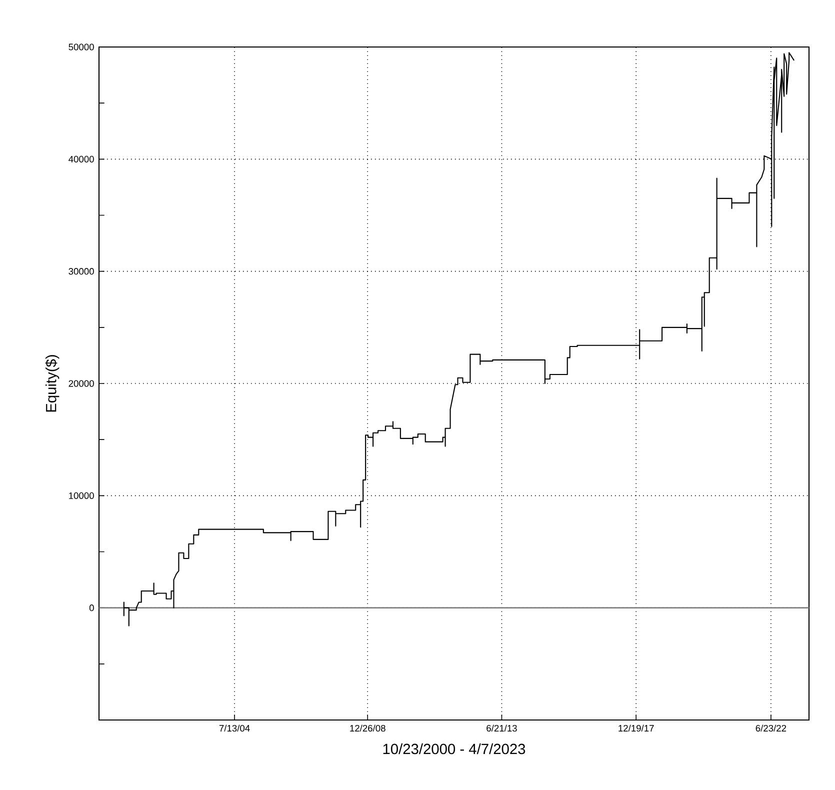 Image resolution: width=835 pixels, height=790 pixels. What do you see at coordinates (91, 608) in the screenshot?
I see `y-tick-label: 0` at bounding box center [91, 608].